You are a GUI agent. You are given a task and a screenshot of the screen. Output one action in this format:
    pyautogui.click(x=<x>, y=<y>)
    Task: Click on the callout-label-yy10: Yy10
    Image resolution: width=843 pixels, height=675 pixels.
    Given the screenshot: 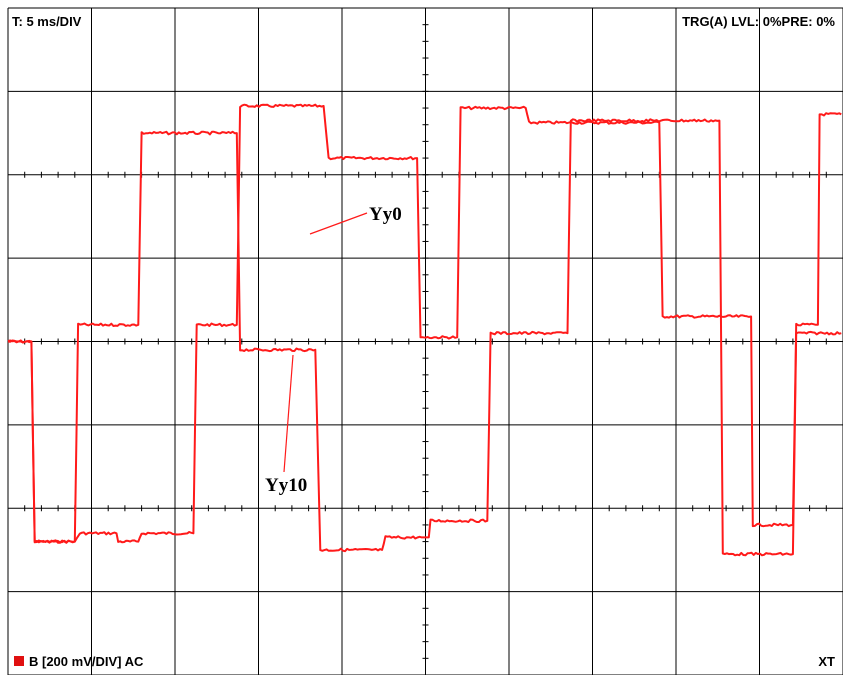 What is the action you would take?
    pyautogui.click(x=286, y=485)
    